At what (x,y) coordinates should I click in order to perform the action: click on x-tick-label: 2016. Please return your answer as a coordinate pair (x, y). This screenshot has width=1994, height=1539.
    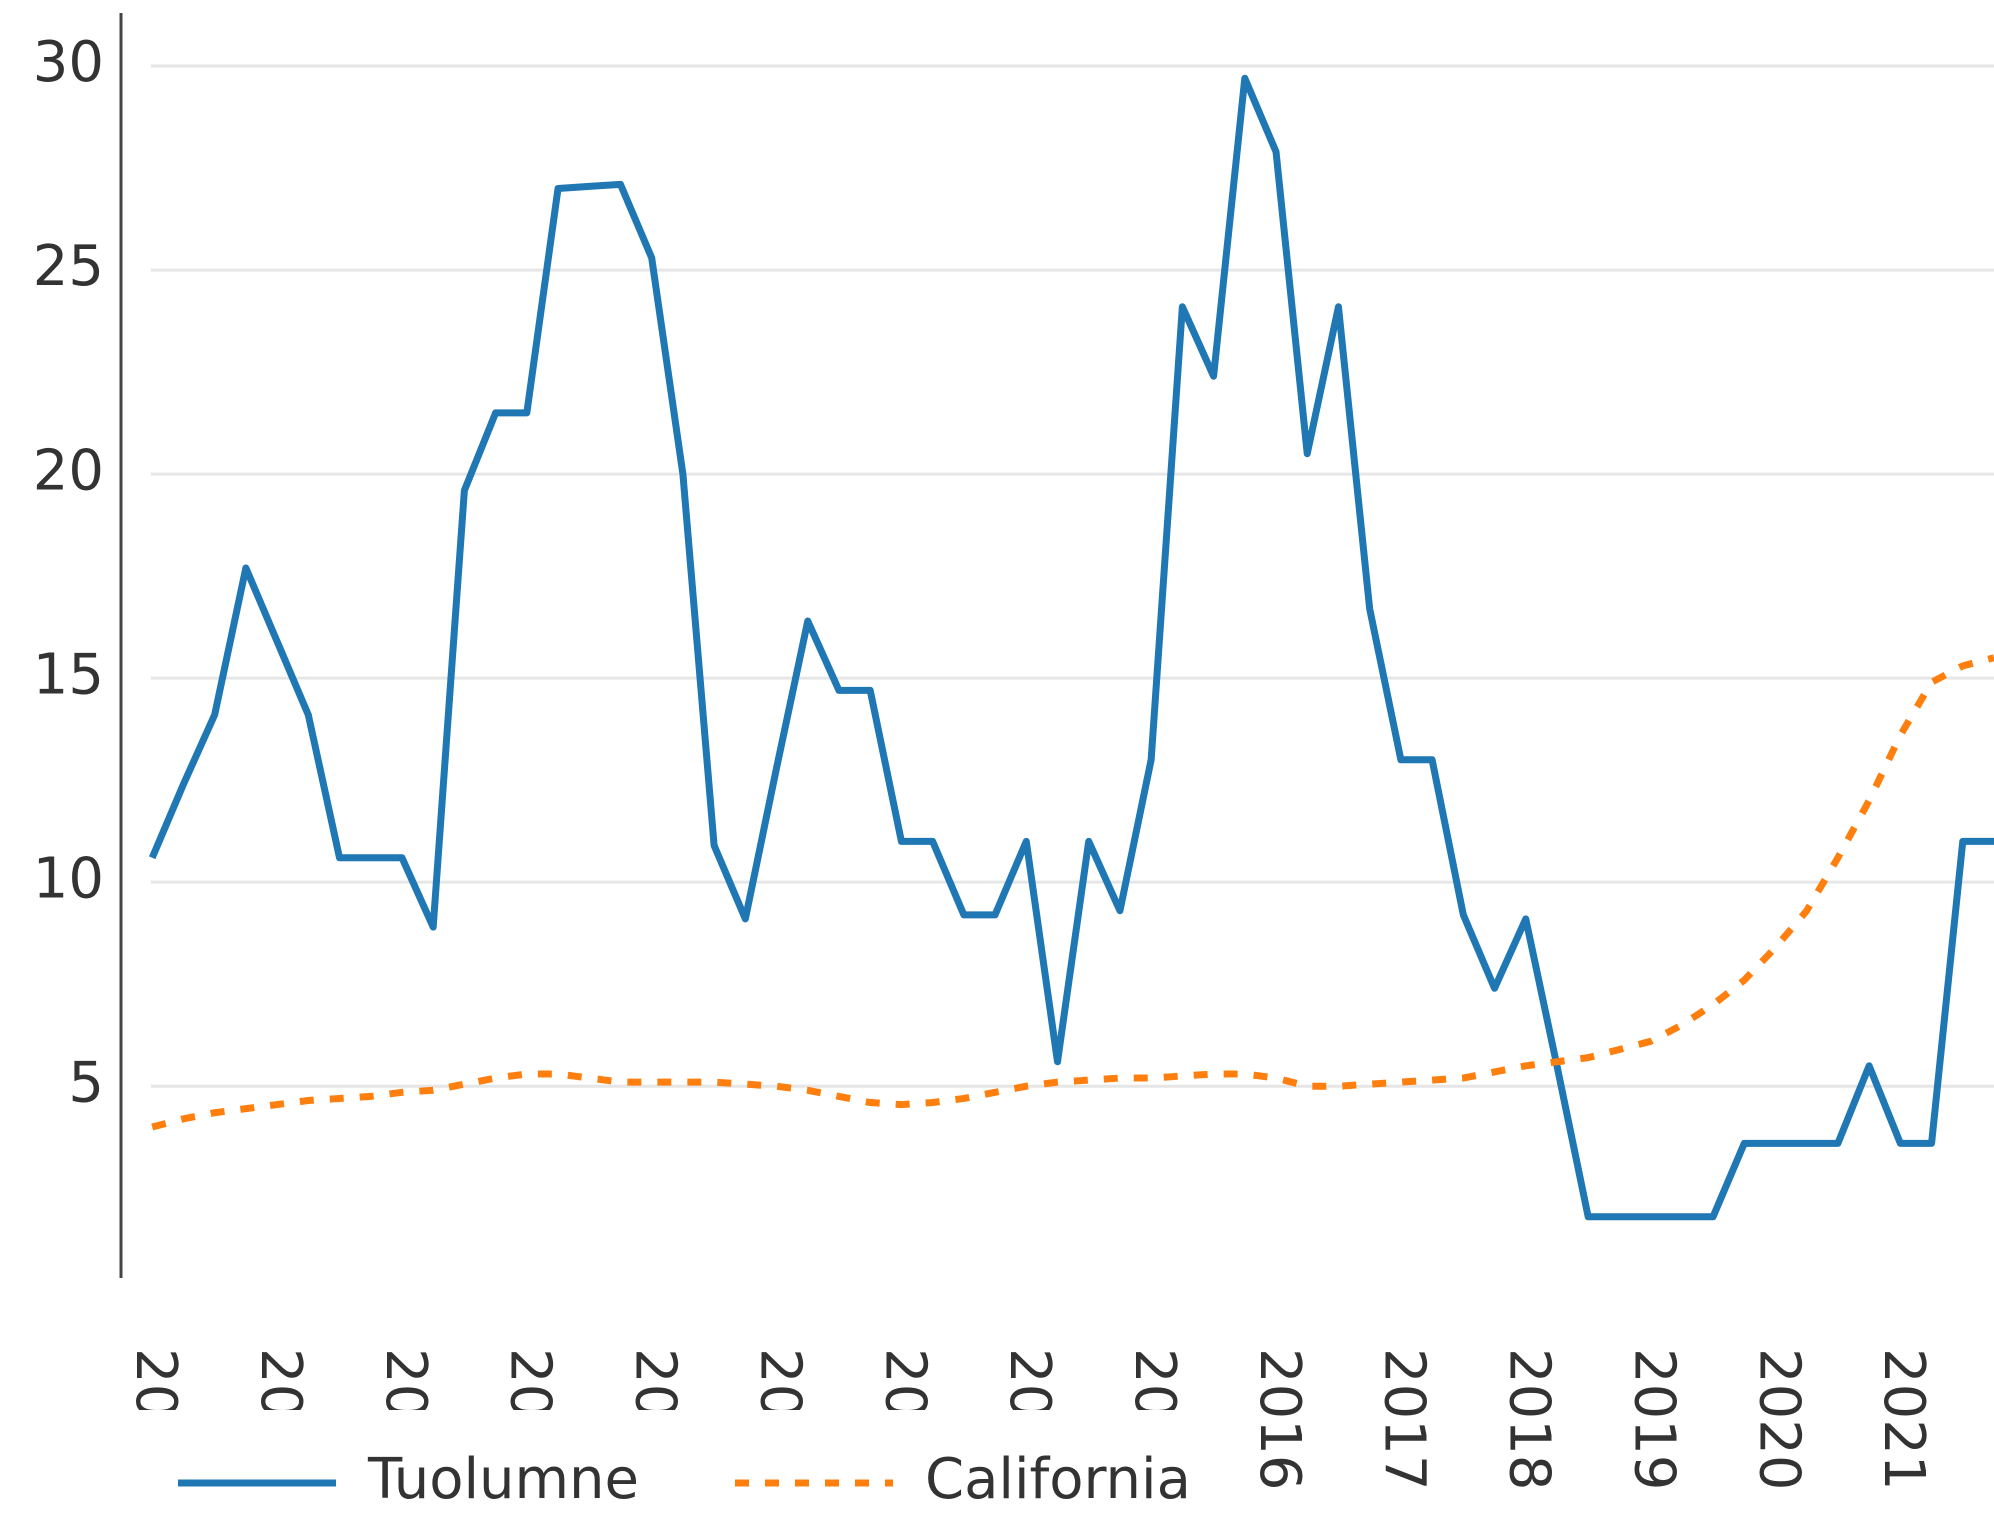
    Looking at the image, I should click on (1279, 1419).